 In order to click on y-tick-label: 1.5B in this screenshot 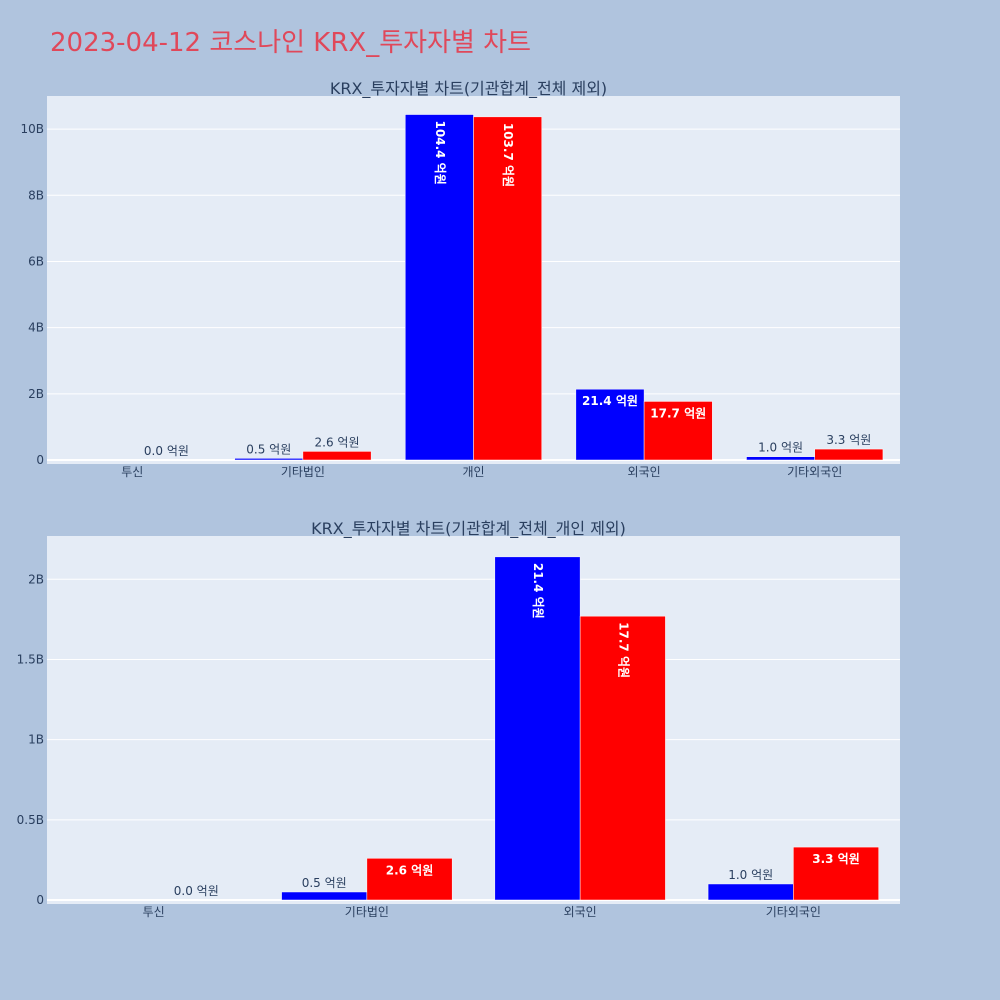, I will do `click(30, 659)`.